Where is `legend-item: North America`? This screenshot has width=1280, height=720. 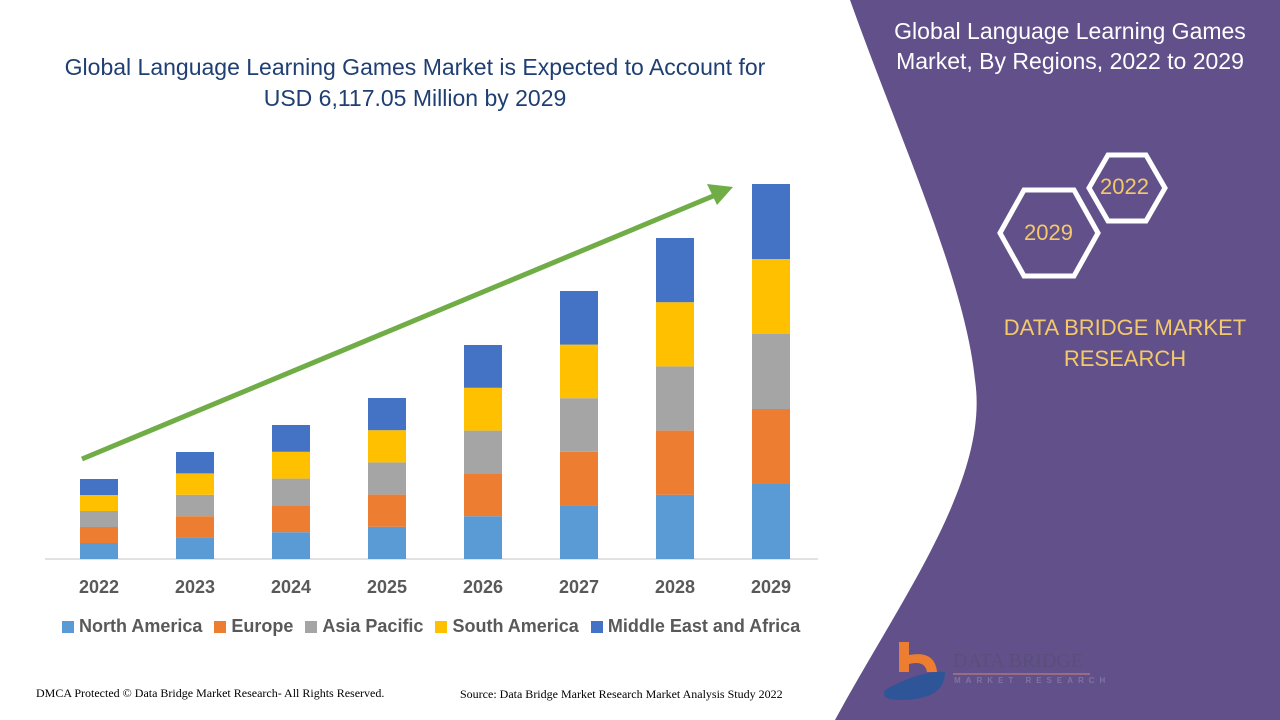 legend-item: North America is located at coordinates (132, 626).